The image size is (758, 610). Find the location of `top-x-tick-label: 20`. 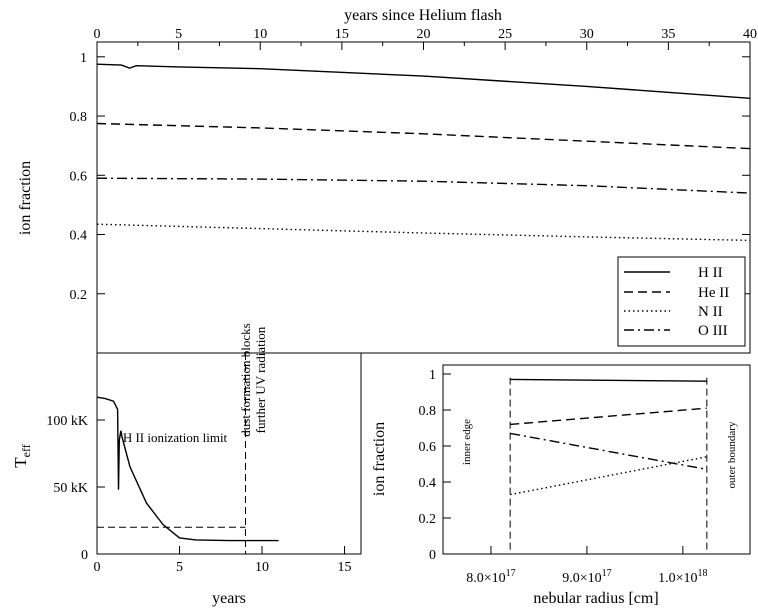

top-x-tick-label: 20 is located at coordinates (424, 34).